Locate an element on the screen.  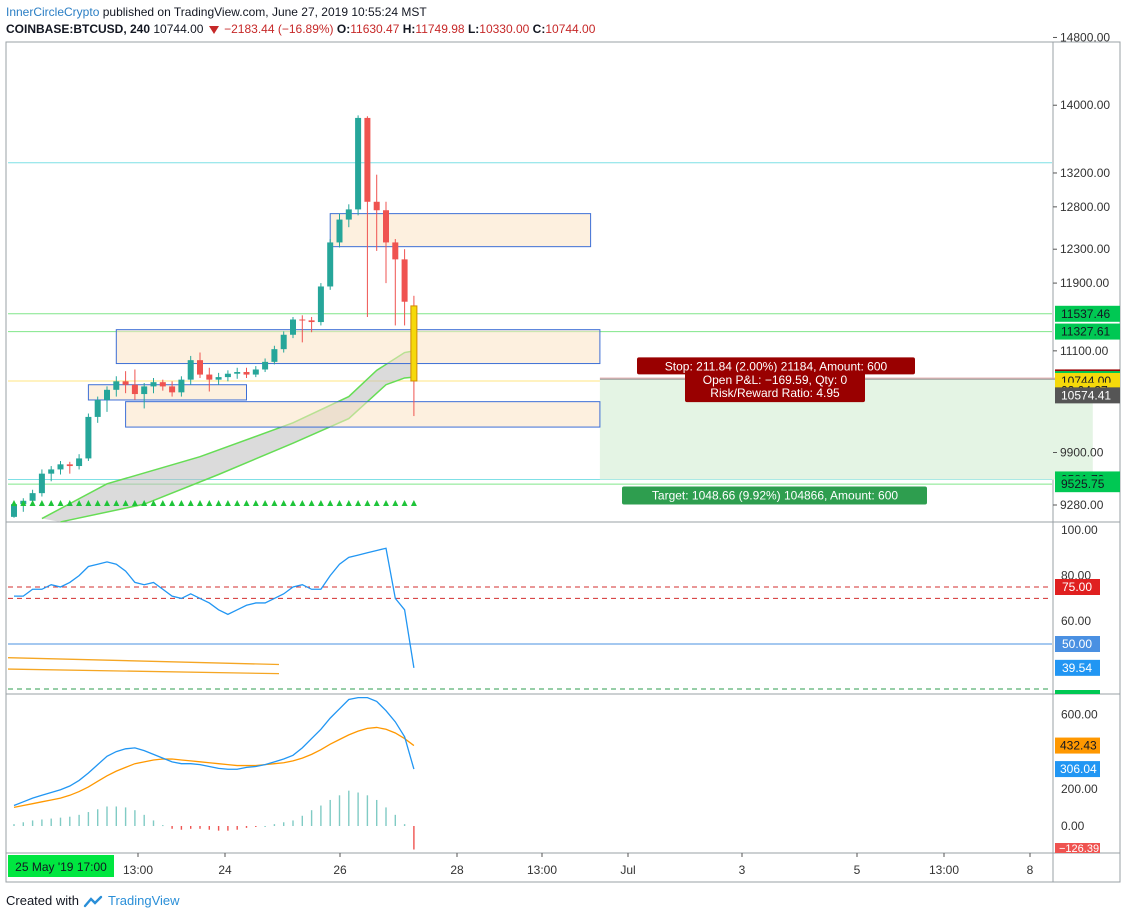
price-tick-label: 11900.00 is located at coordinates (1084, 283).